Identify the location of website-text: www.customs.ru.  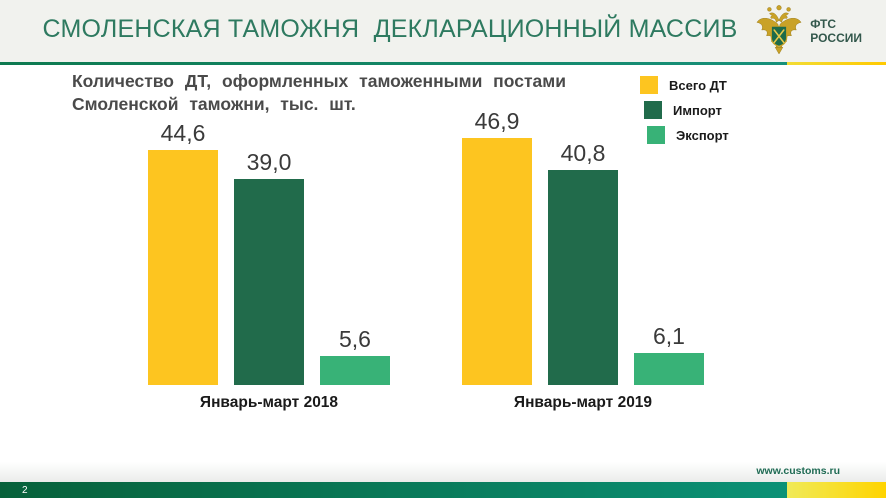
(798, 471).